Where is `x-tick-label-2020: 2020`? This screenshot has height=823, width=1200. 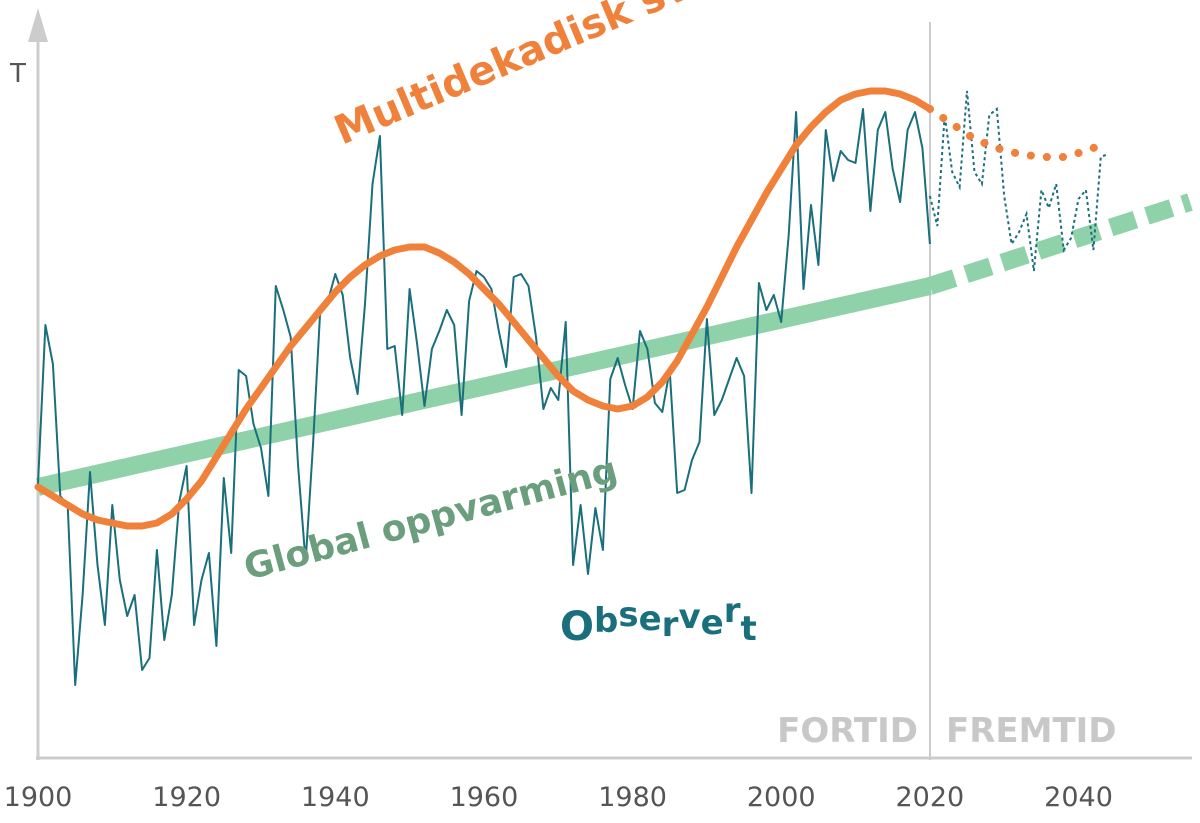 x-tick-label-2020: 2020 is located at coordinates (930, 797).